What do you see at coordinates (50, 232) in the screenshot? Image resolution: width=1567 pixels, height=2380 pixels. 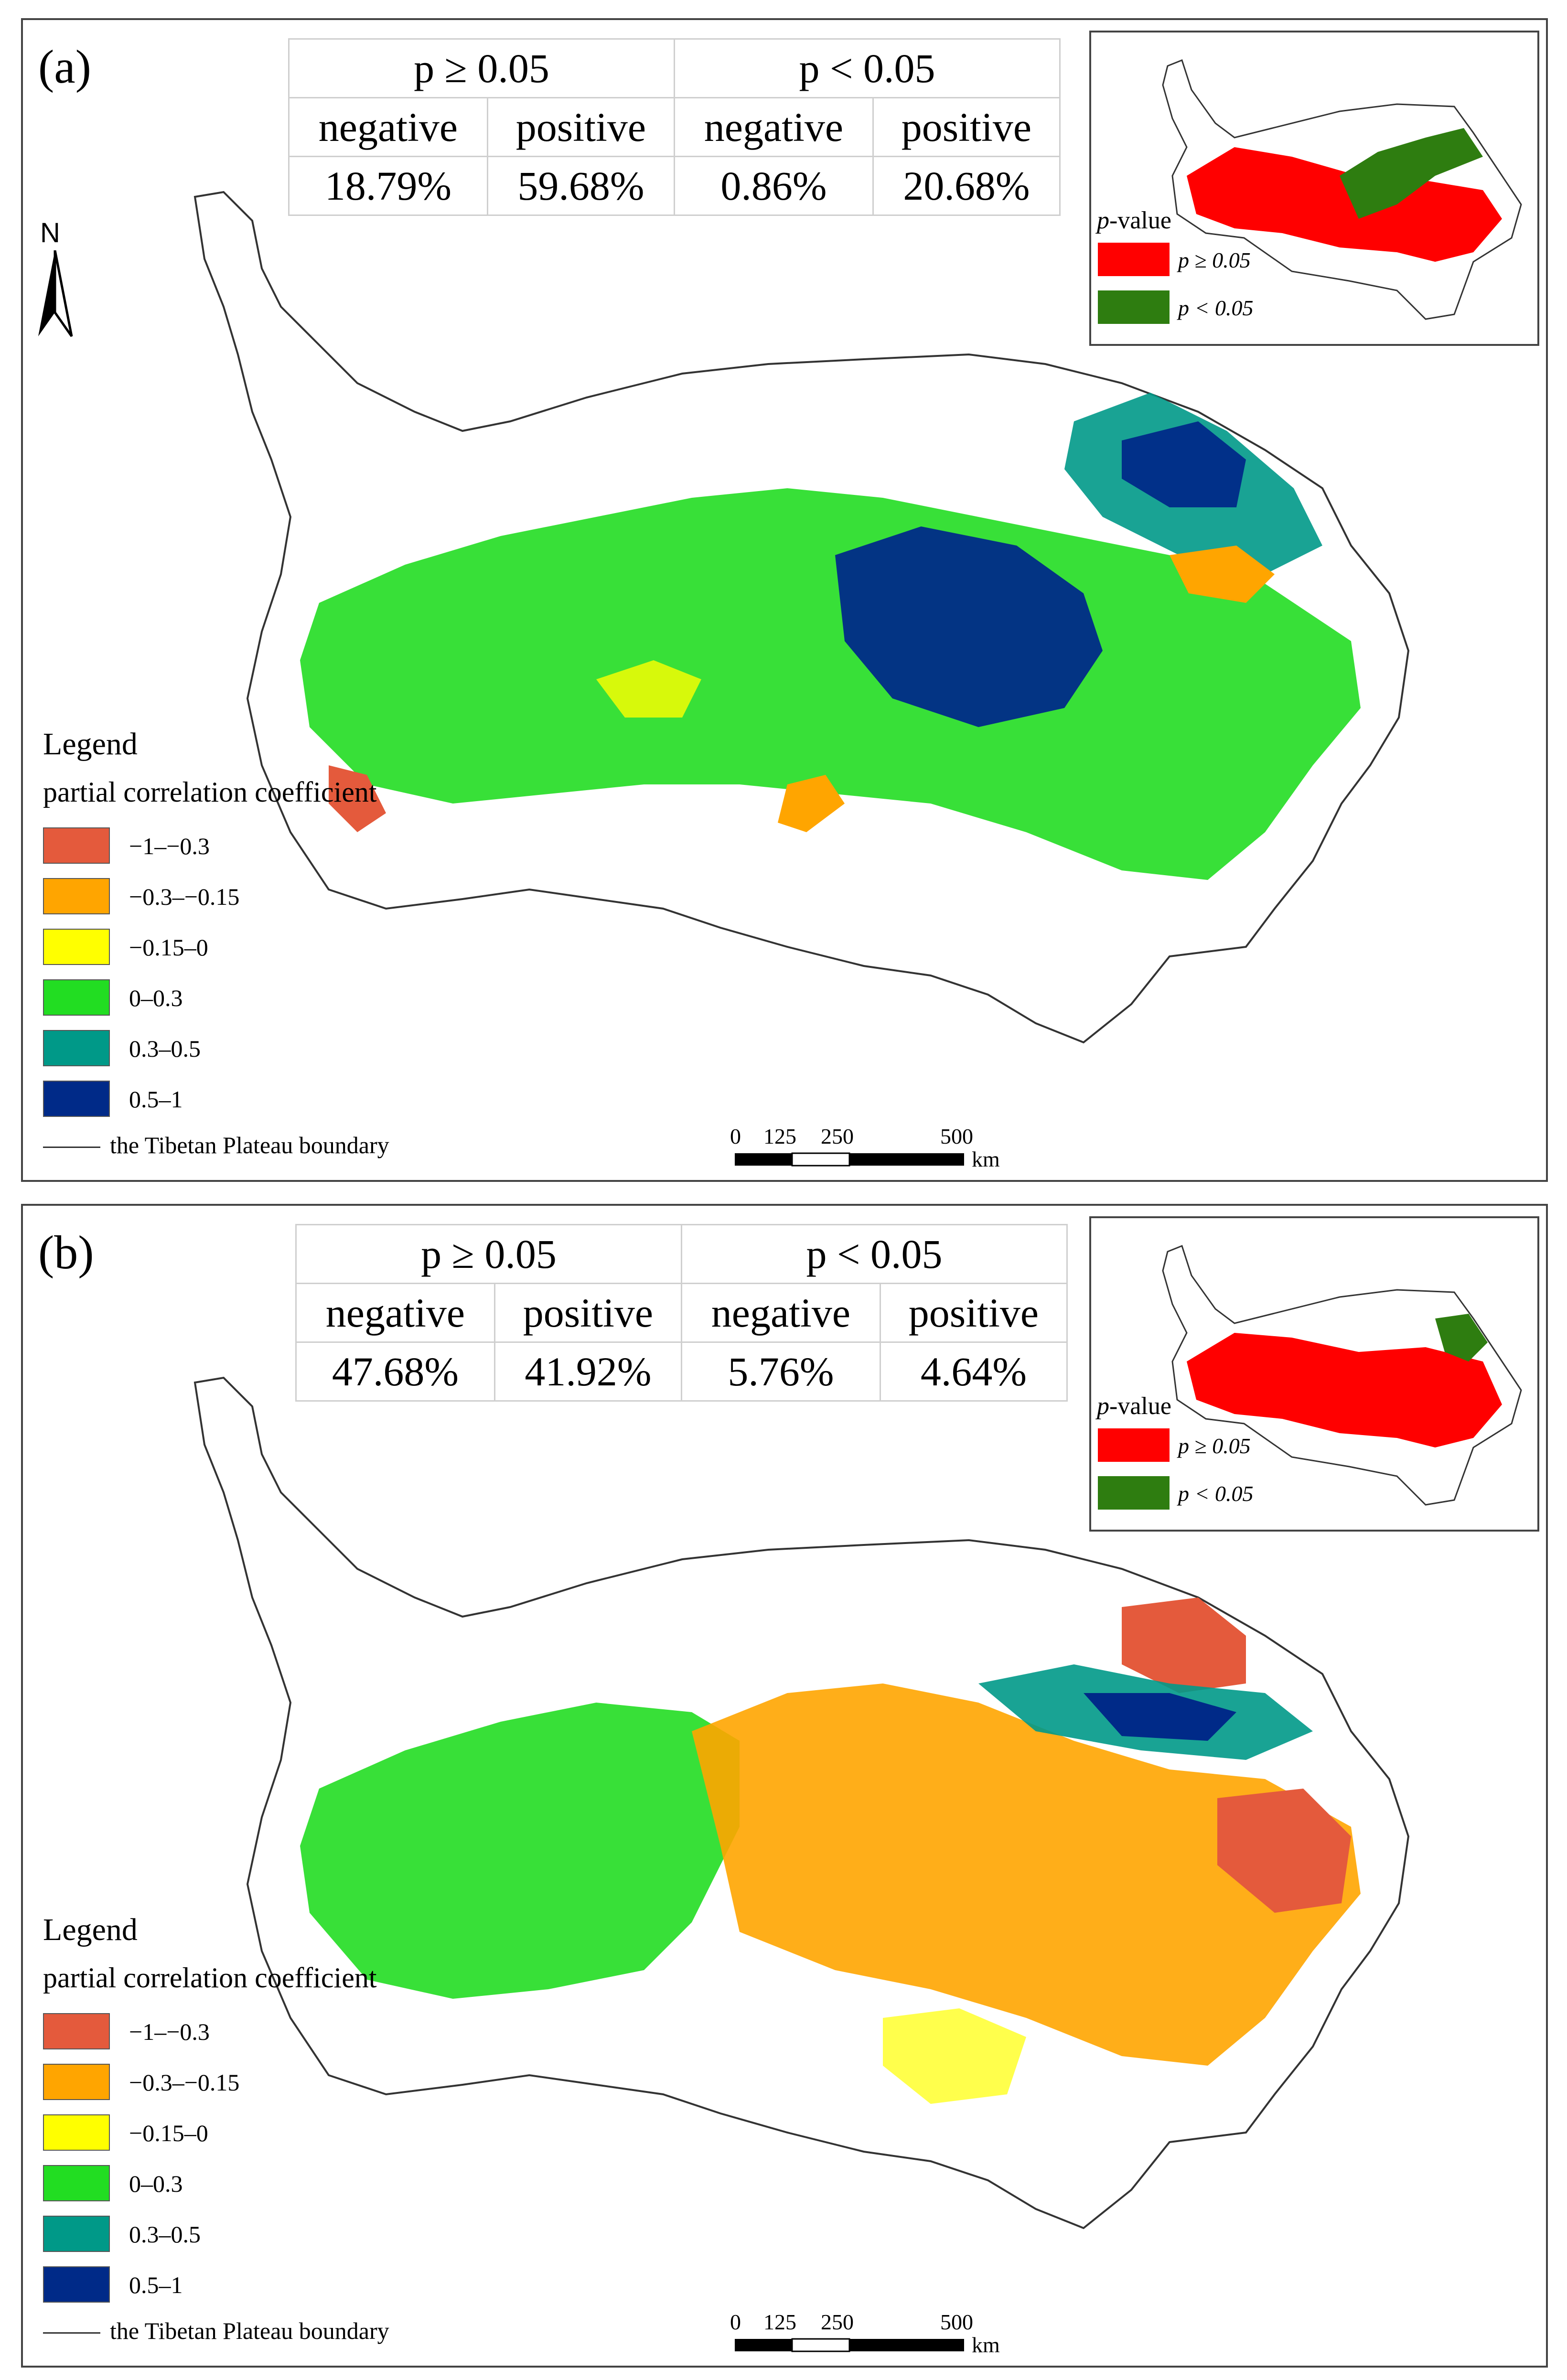 I see `north-label: N` at bounding box center [50, 232].